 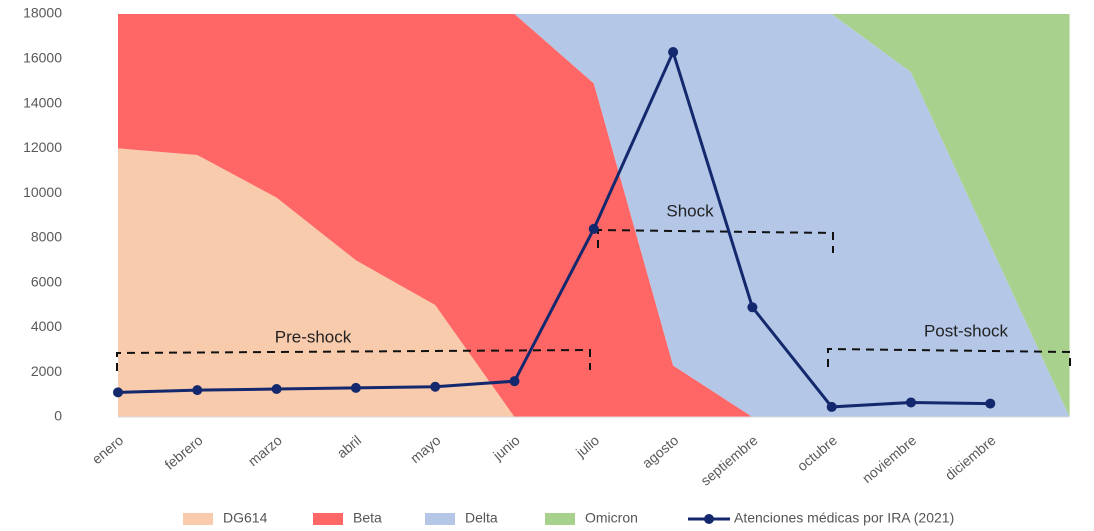 What do you see at coordinates (506, 448) in the screenshot?
I see `x-tick-label: junio` at bounding box center [506, 448].